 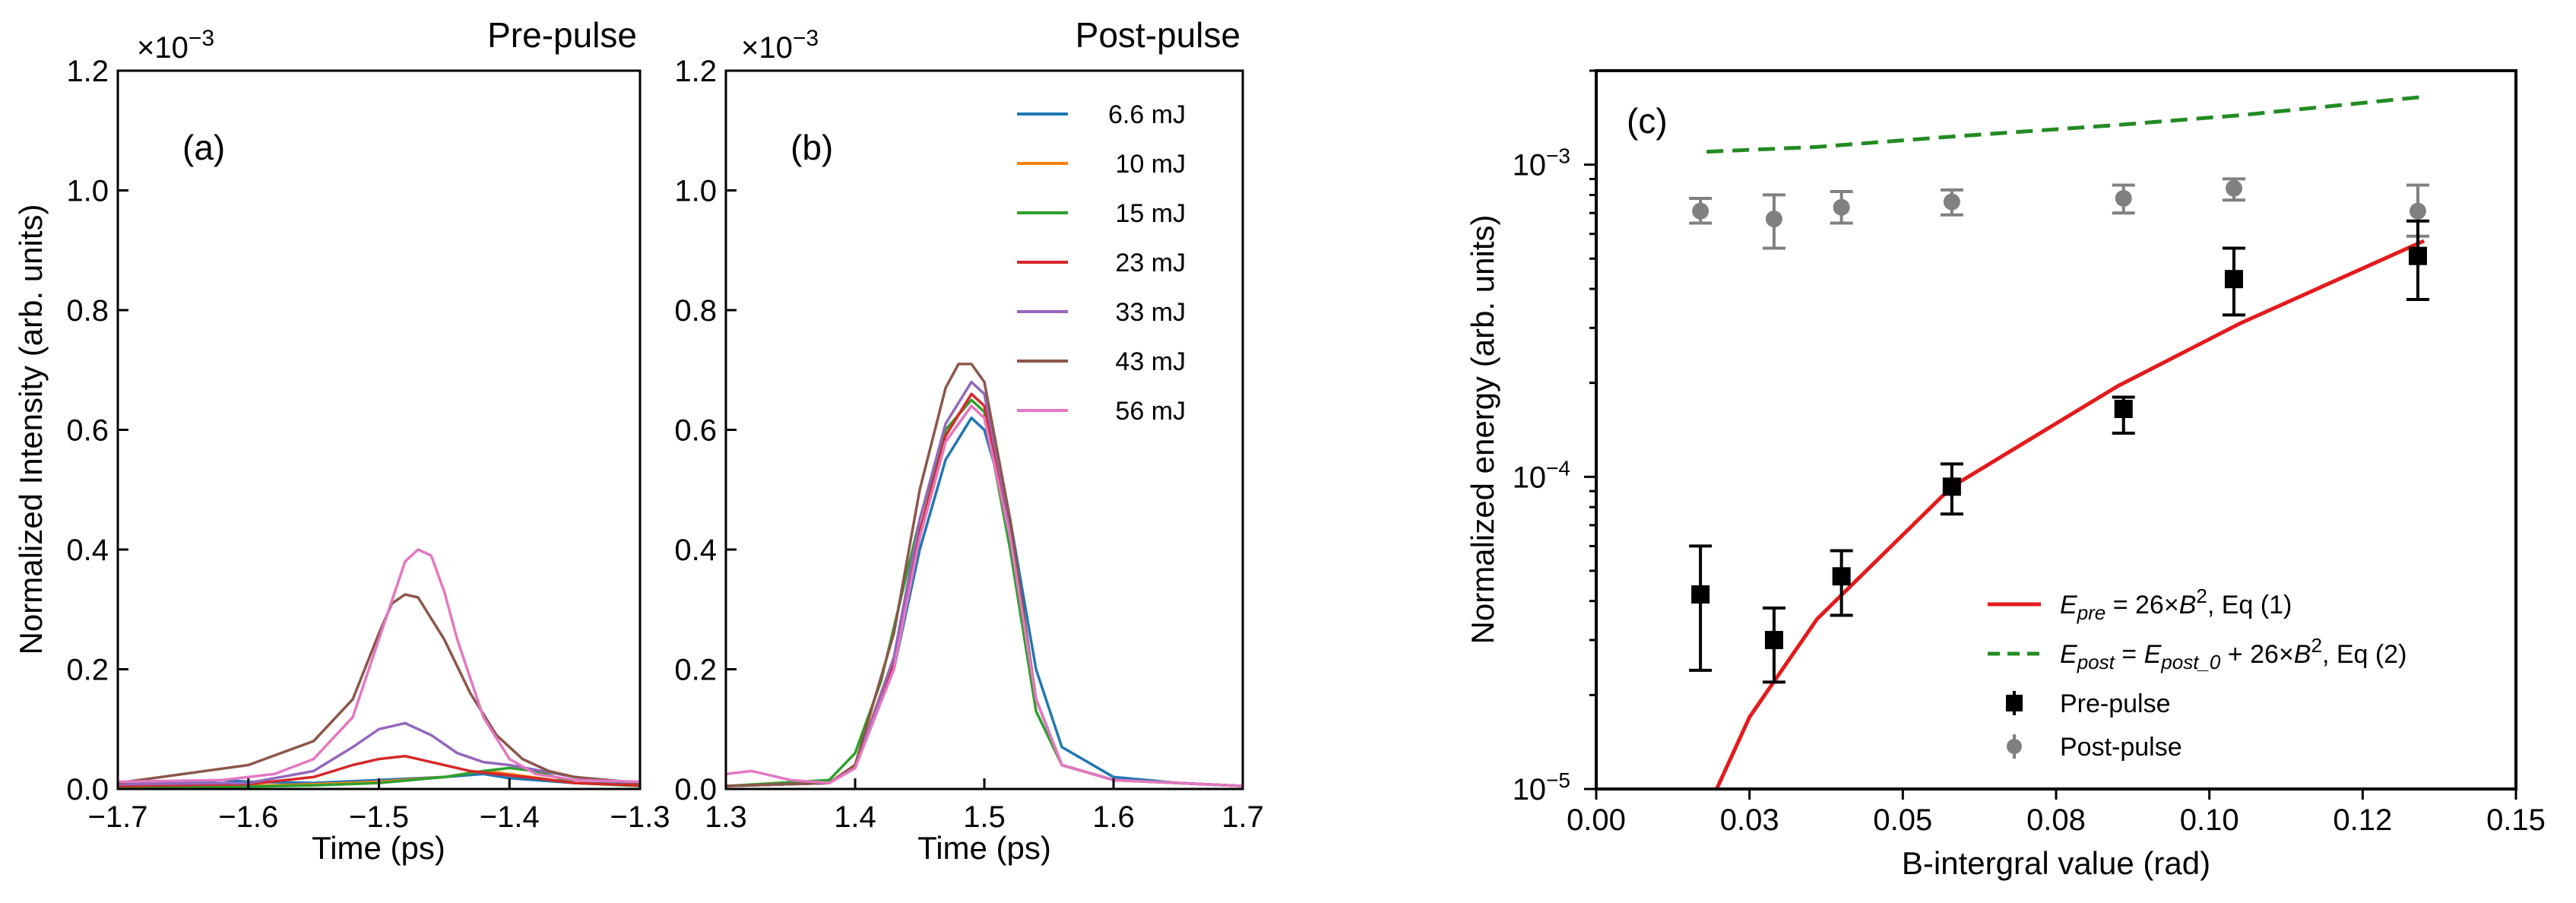 I want to click on legend-label: 23 mJ, so click(x=1150, y=263).